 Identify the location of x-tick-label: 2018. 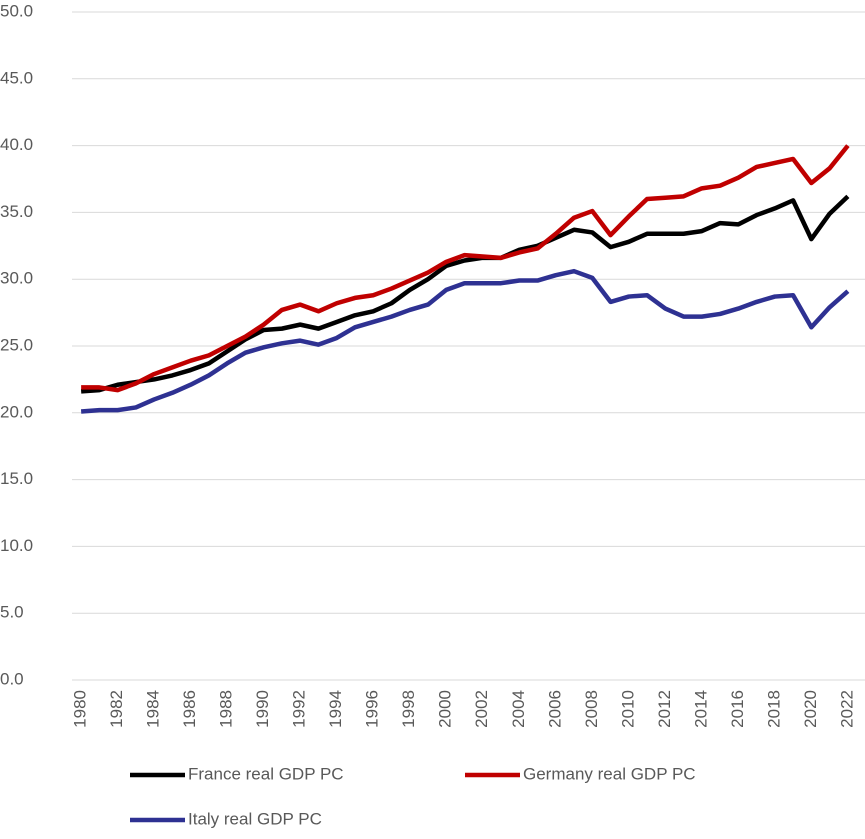
(773, 709).